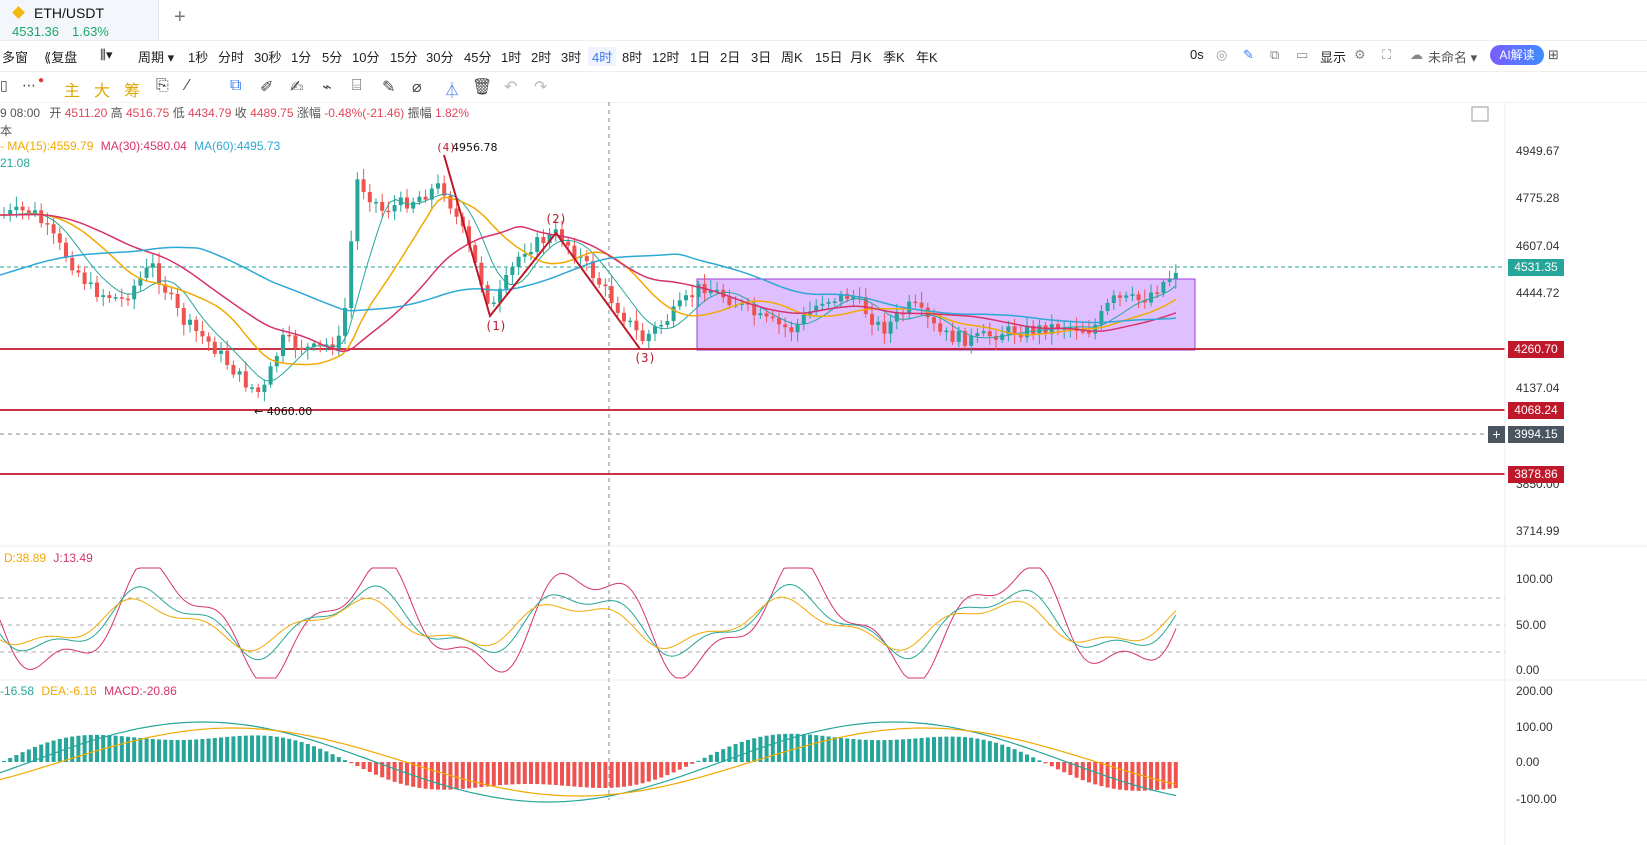 This screenshot has width=1647, height=845. I want to click on symbol-tab: ETH/USDT 4531.36 1.63%, so click(79, 20).